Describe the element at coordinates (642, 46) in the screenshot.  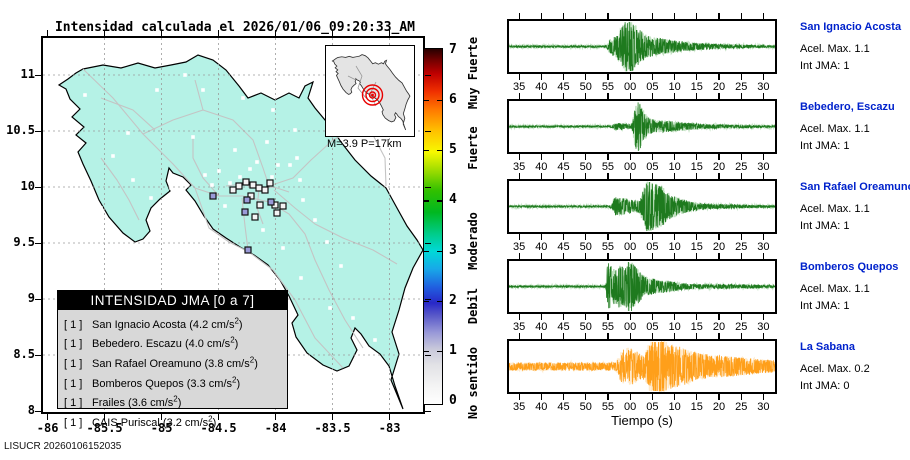
I see `seismogram-panel` at that location.